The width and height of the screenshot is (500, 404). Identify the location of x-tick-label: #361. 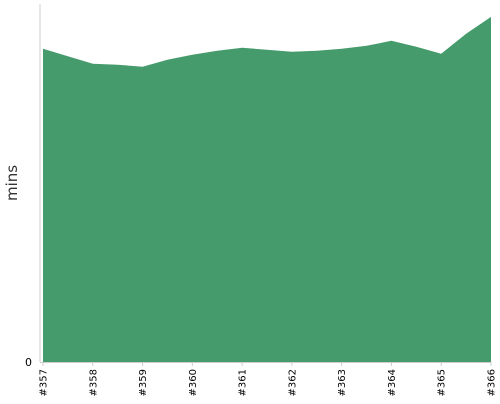
(243, 382).